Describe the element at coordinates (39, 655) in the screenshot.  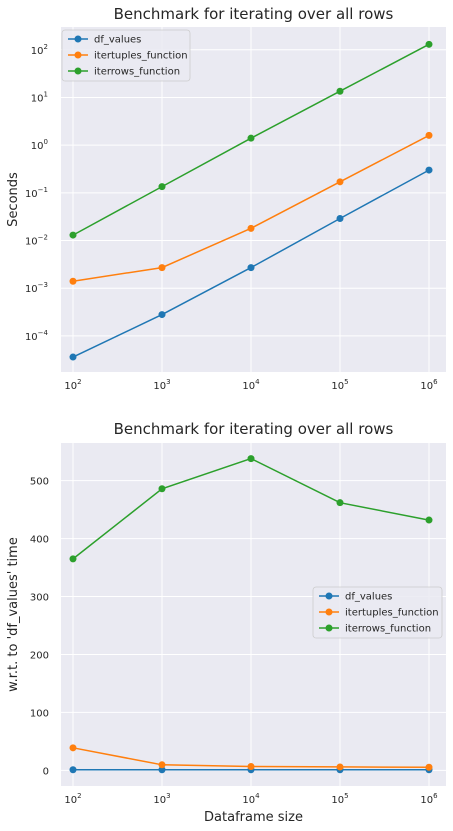
I see `y-tick-label: 200` at that location.